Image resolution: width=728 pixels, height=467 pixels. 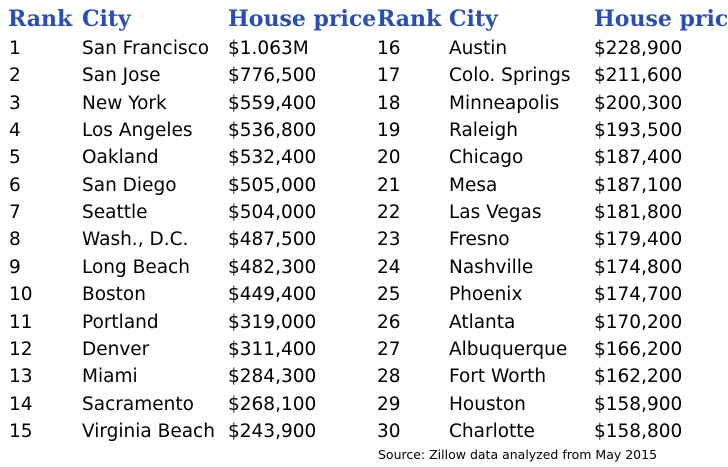 I want to click on city-cell: Raleigh, so click(x=483, y=131).